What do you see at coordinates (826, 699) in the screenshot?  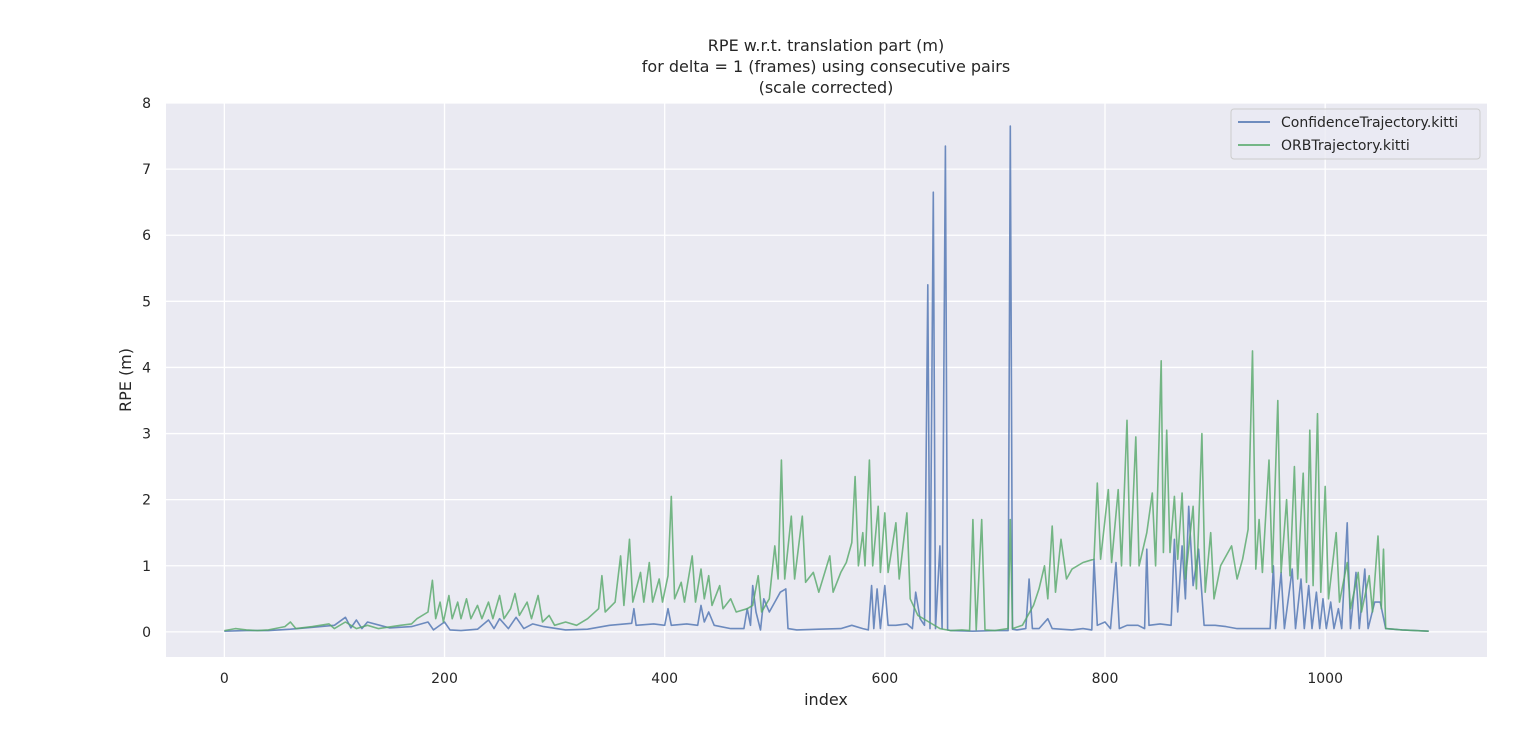 I see `x-axis-label: index` at bounding box center [826, 699].